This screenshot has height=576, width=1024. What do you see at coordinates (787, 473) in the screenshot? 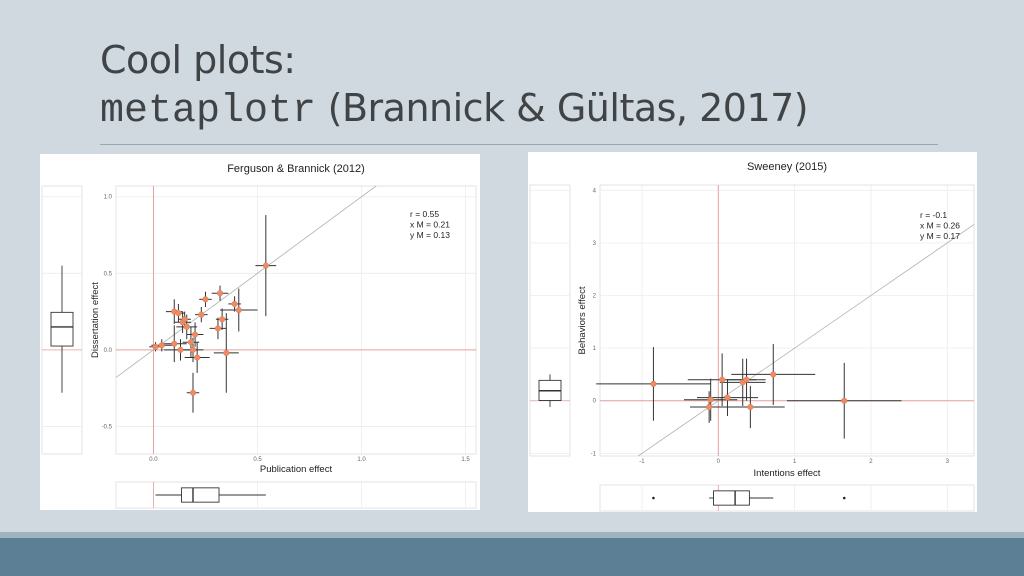
I see `x-axis-label: Intentions effect` at bounding box center [787, 473].